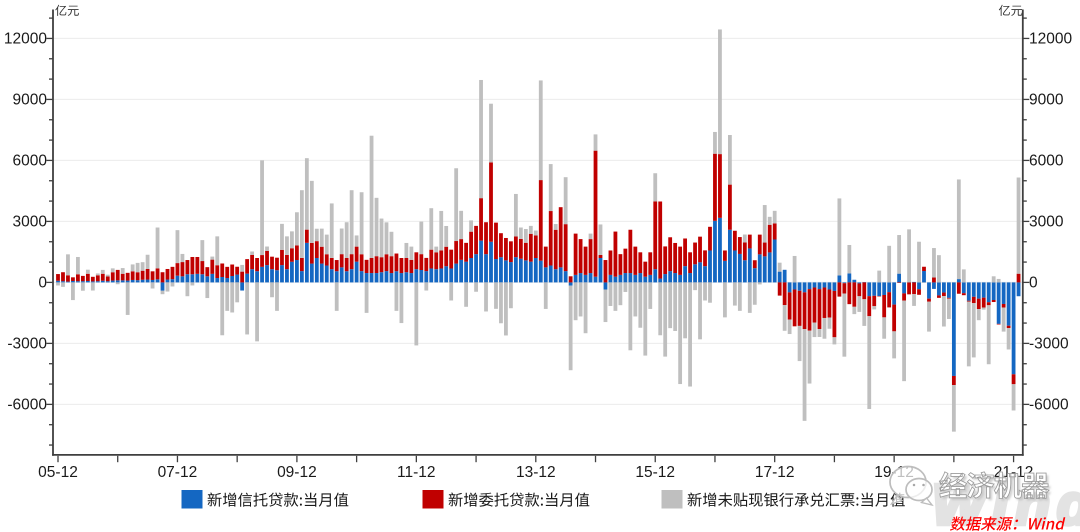 The height and width of the screenshot is (532, 1080). Describe the element at coordinates (58, 472) in the screenshot. I see `svg-text: 05-12` at that location.